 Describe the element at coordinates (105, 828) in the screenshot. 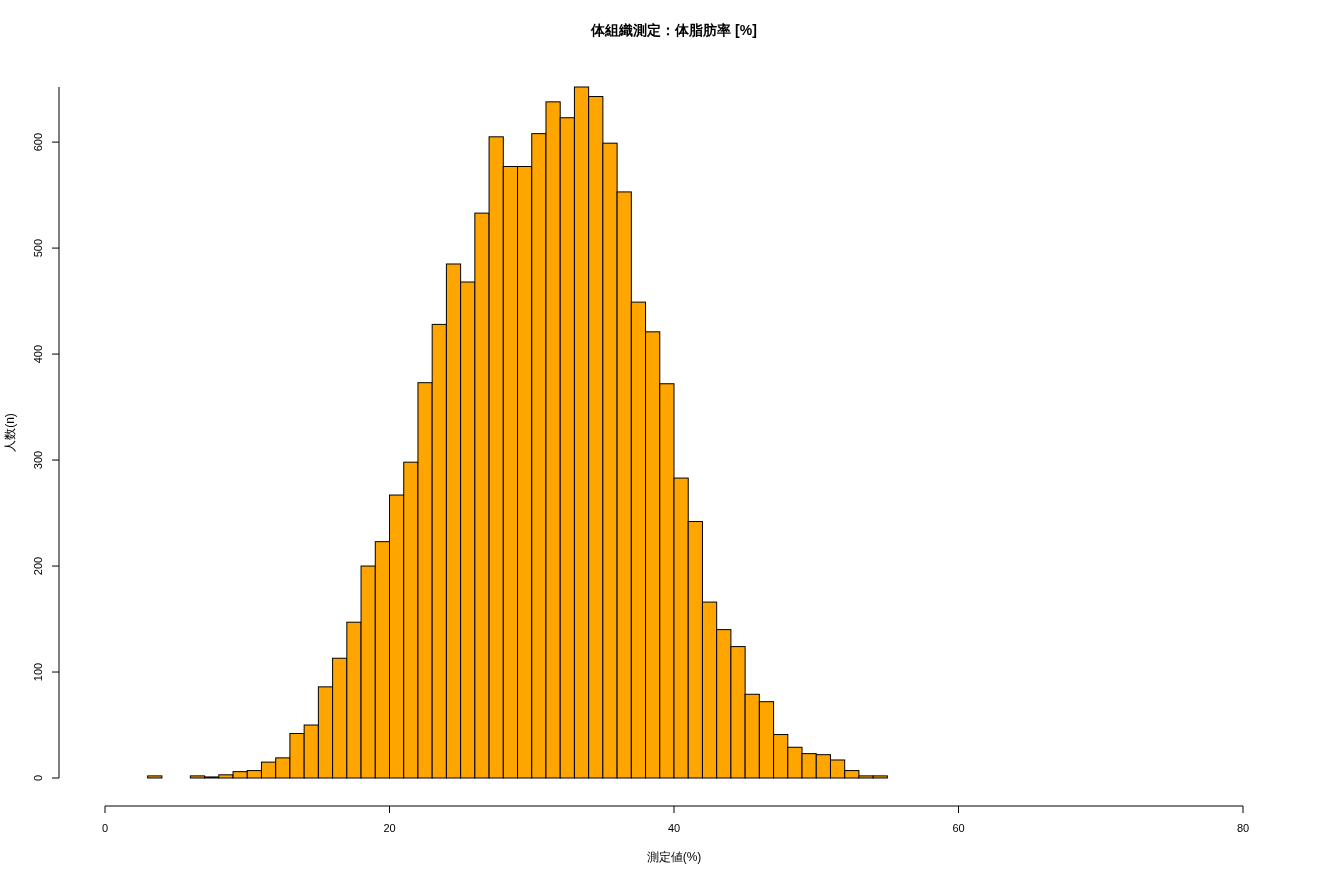

I see `x-tick-label: 0` at that location.